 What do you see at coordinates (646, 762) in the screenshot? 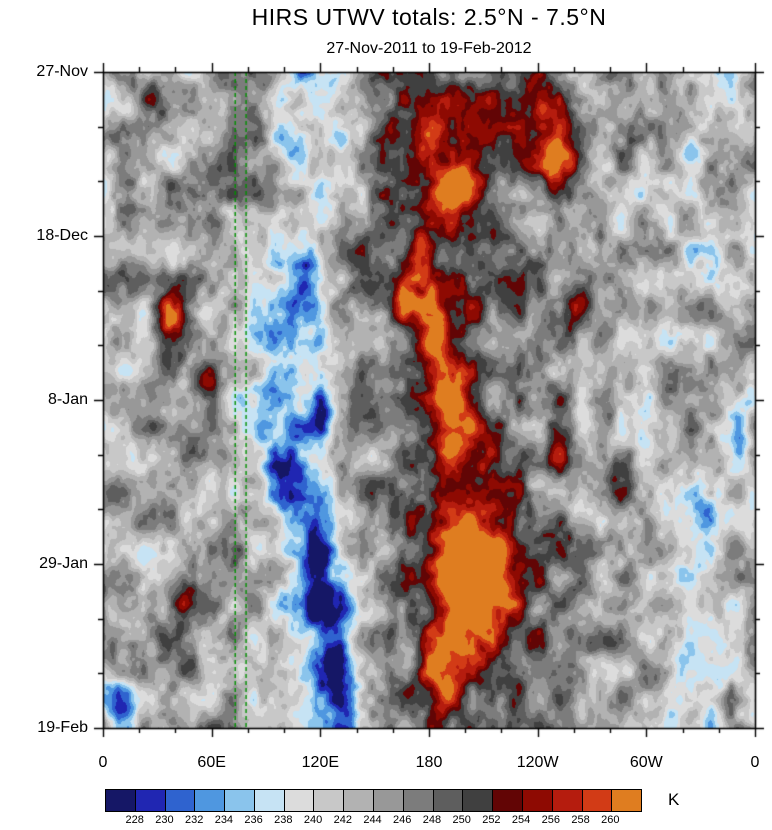
I see `x-tick-label: 60W` at bounding box center [646, 762].